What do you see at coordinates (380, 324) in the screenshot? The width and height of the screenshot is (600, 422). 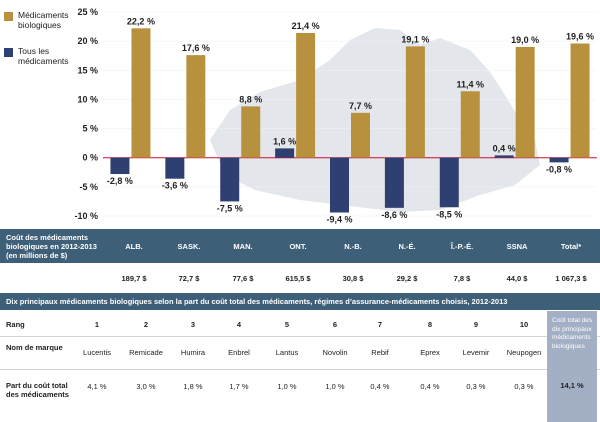 I see `rank-7: 7` at bounding box center [380, 324].